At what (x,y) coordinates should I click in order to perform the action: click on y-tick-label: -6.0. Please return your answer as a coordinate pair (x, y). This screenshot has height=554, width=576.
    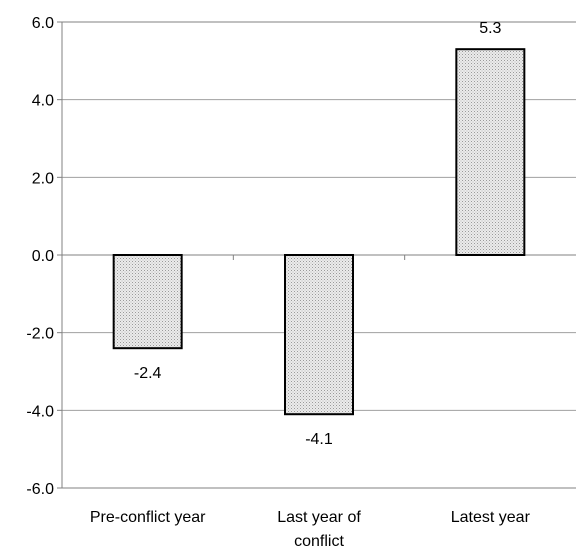
    Looking at the image, I should click on (40, 489).